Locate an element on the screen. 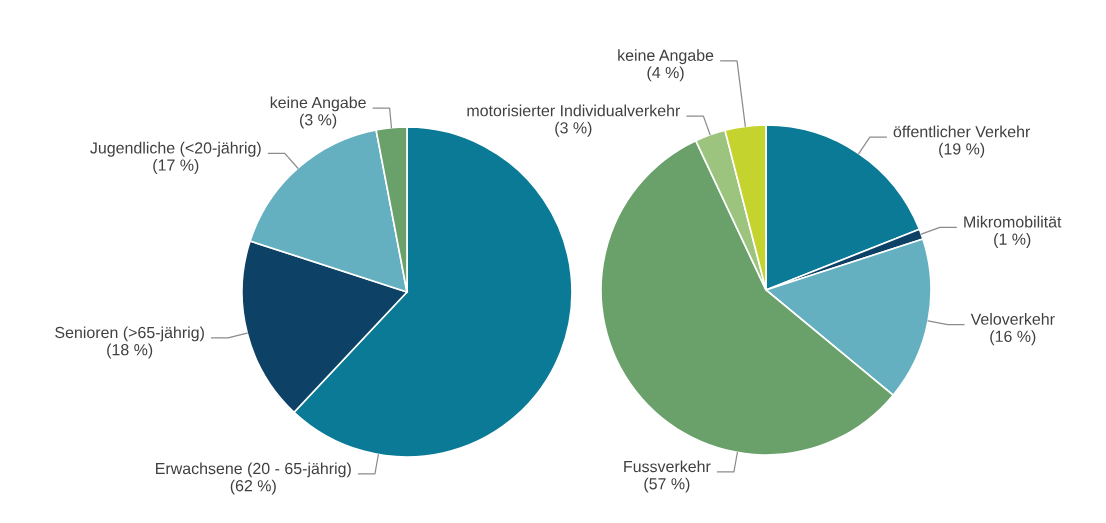 The image size is (1106, 523). slice-label: Jugendliche (<20-jährig) is located at coordinates (175, 149).